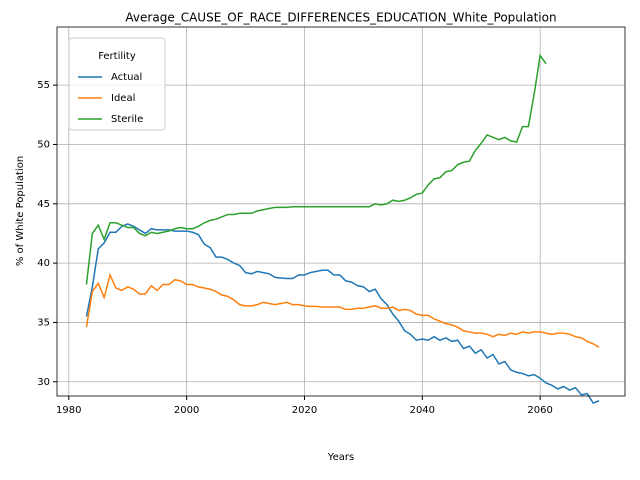 This screenshot has height=480, width=640. What do you see at coordinates (127, 119) in the screenshot?
I see `legend-label: Sterile` at bounding box center [127, 119].